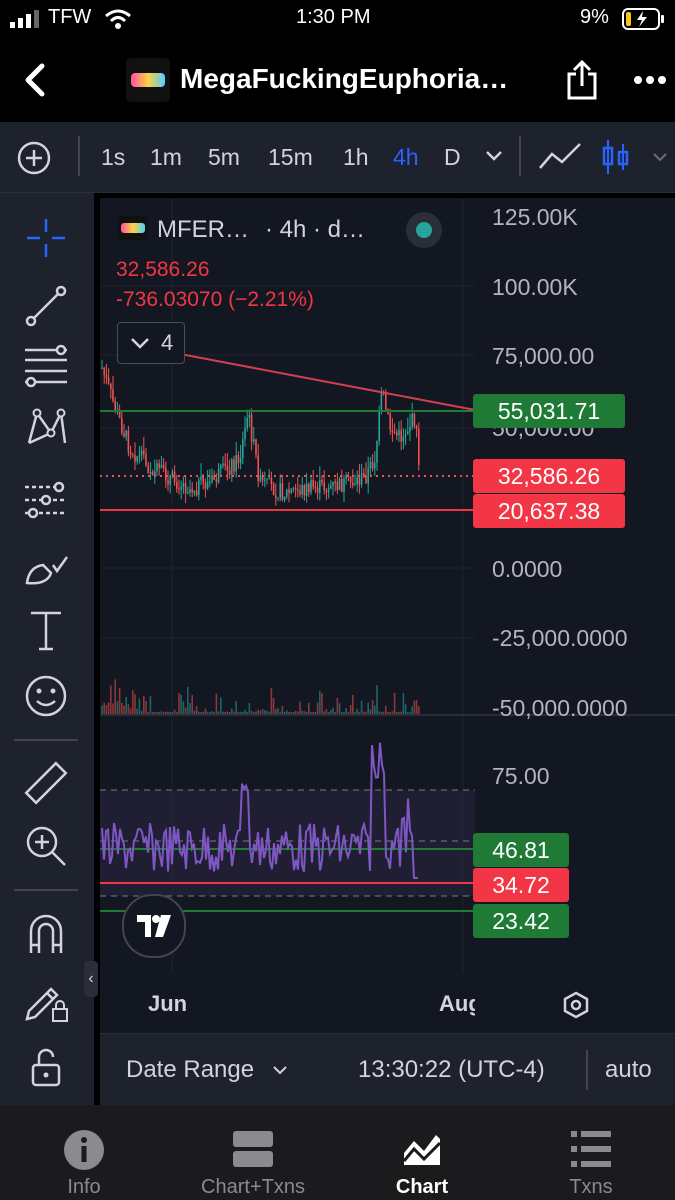 The image size is (675, 1200). I want to click on fib-retracement-icon, so click(46, 366).